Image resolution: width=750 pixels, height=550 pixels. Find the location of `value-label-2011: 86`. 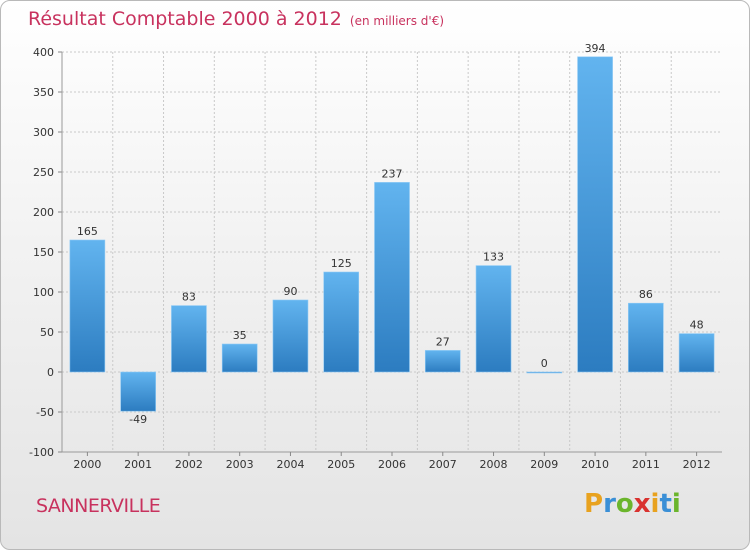

value-label-2011: 86 is located at coordinates (646, 294).